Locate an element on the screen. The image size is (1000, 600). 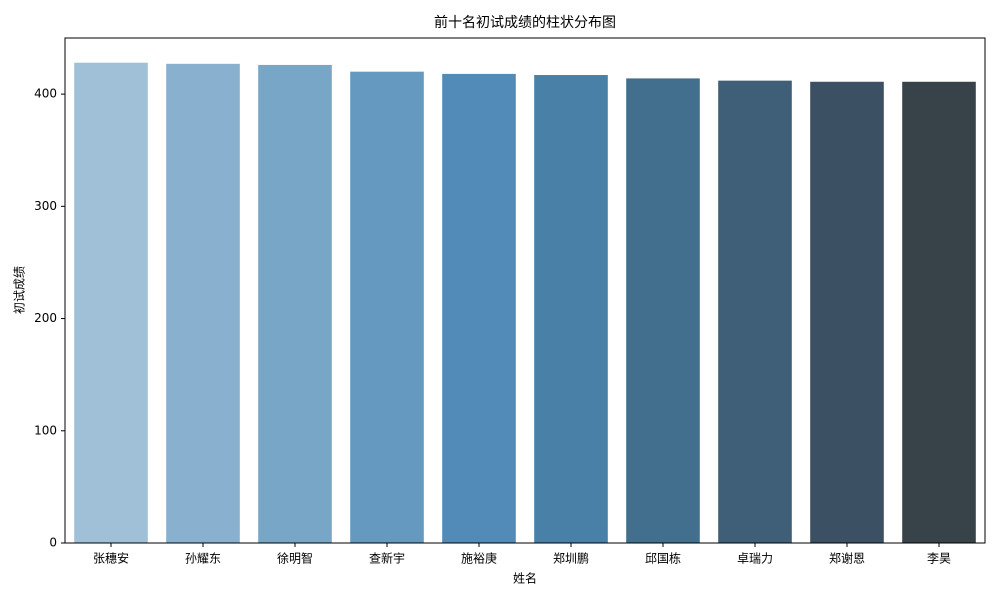
x-tick-label: 徐明智 is located at coordinates (295, 558).